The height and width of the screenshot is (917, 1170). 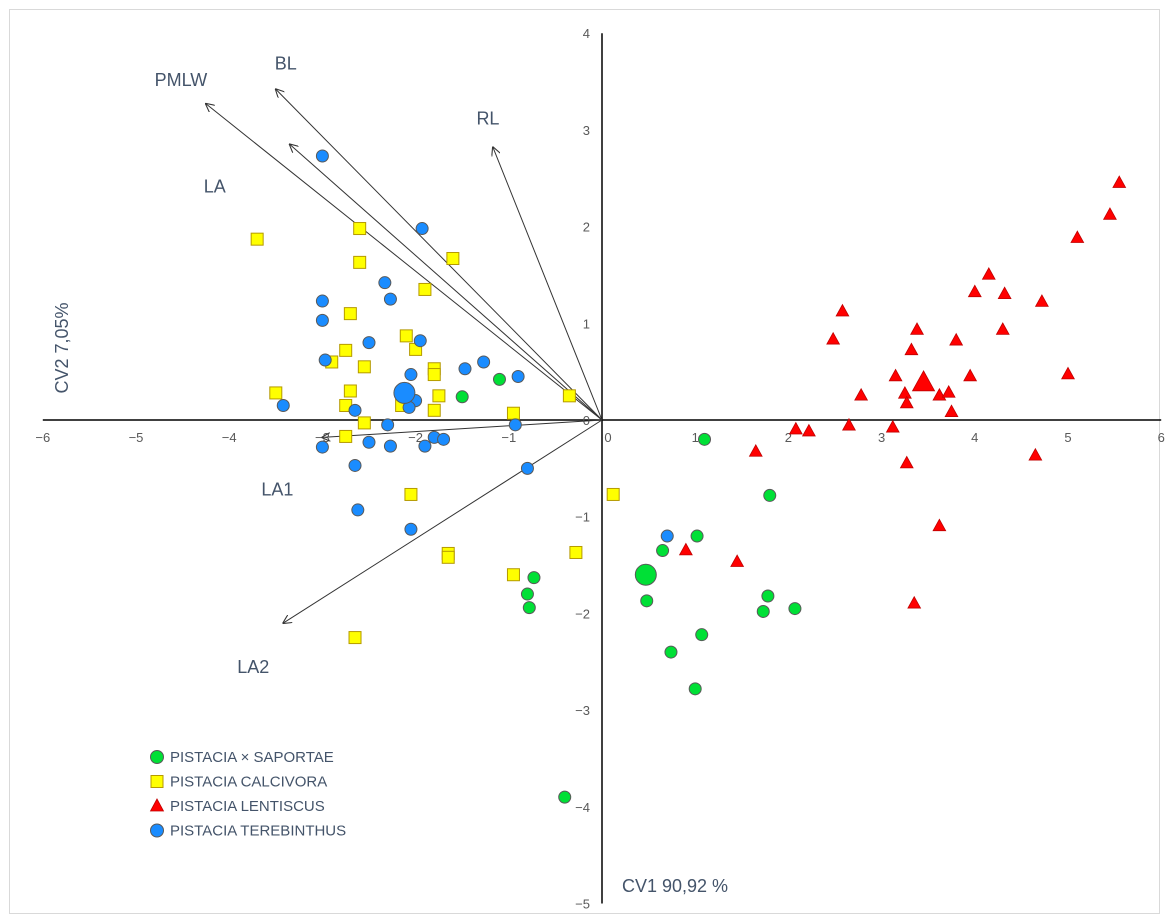 I want to click on y-tick-label: −1, so click(x=582, y=517).